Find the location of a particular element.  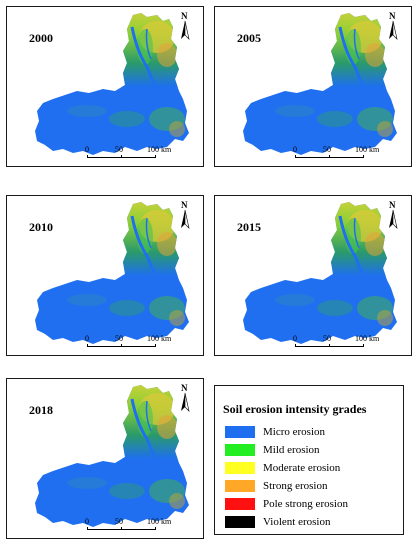

legend-item-micro: Micro erosion is located at coordinates (275, 432).